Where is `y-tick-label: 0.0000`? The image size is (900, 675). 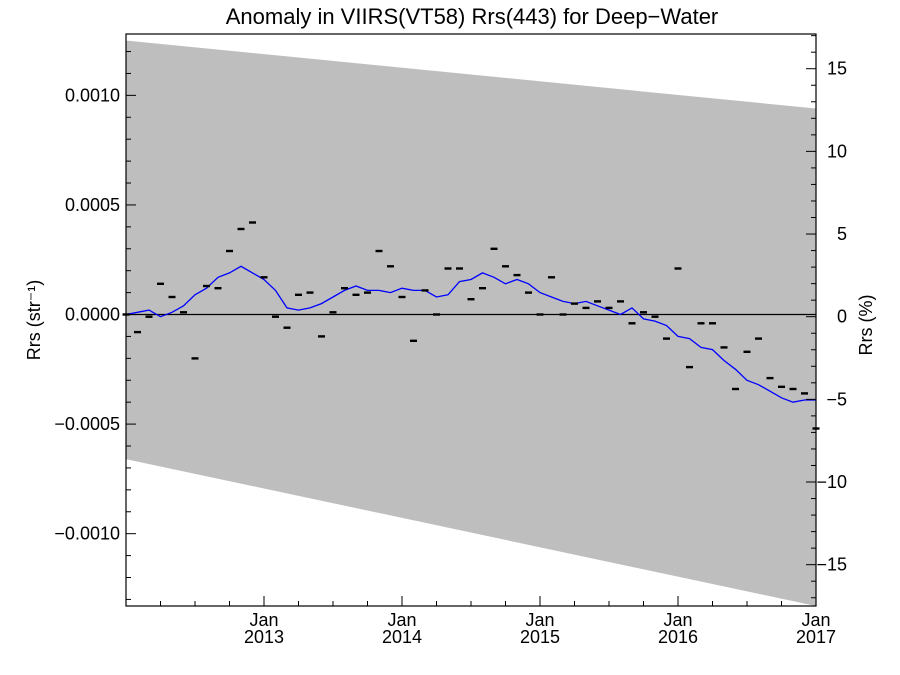
y-tick-label: 0.0000 is located at coordinates (92, 315).